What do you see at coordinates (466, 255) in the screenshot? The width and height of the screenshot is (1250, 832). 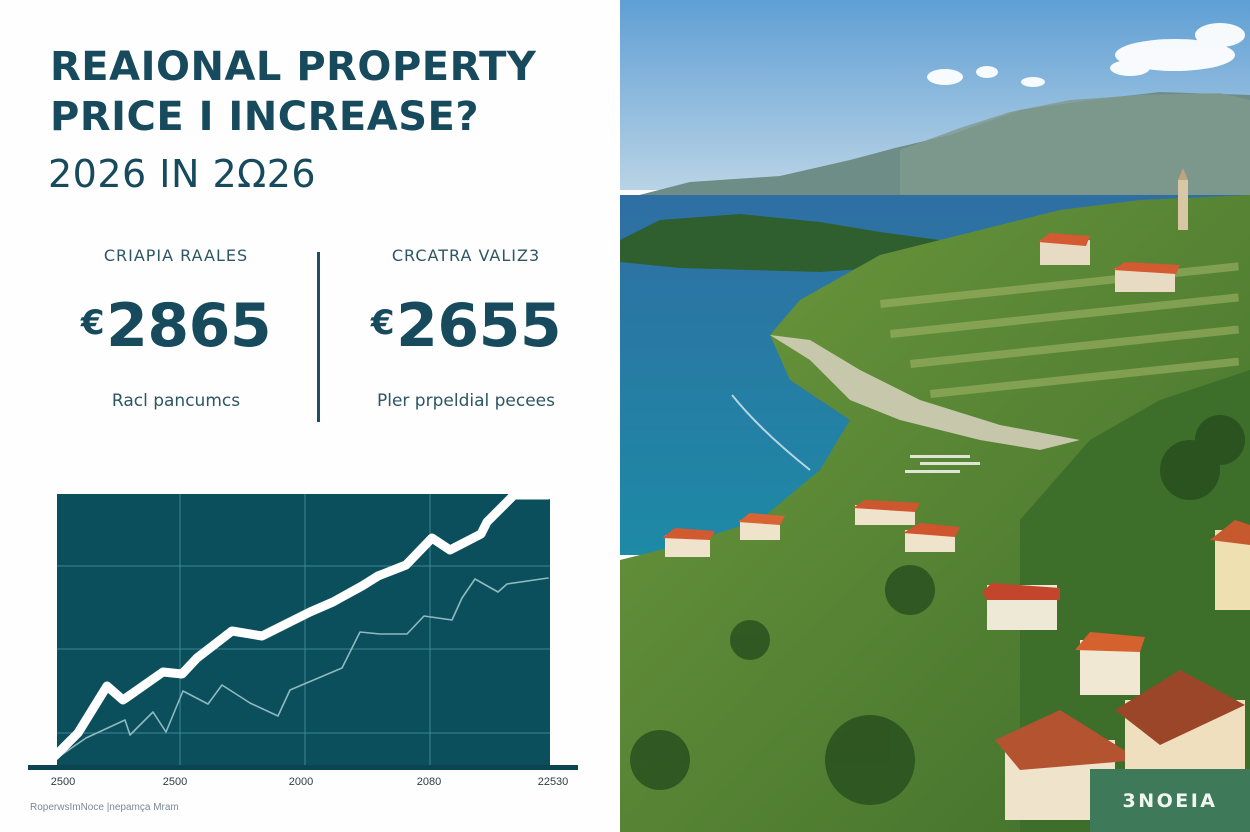 I see `stat-label: CRCATRA VALIZ3` at bounding box center [466, 255].